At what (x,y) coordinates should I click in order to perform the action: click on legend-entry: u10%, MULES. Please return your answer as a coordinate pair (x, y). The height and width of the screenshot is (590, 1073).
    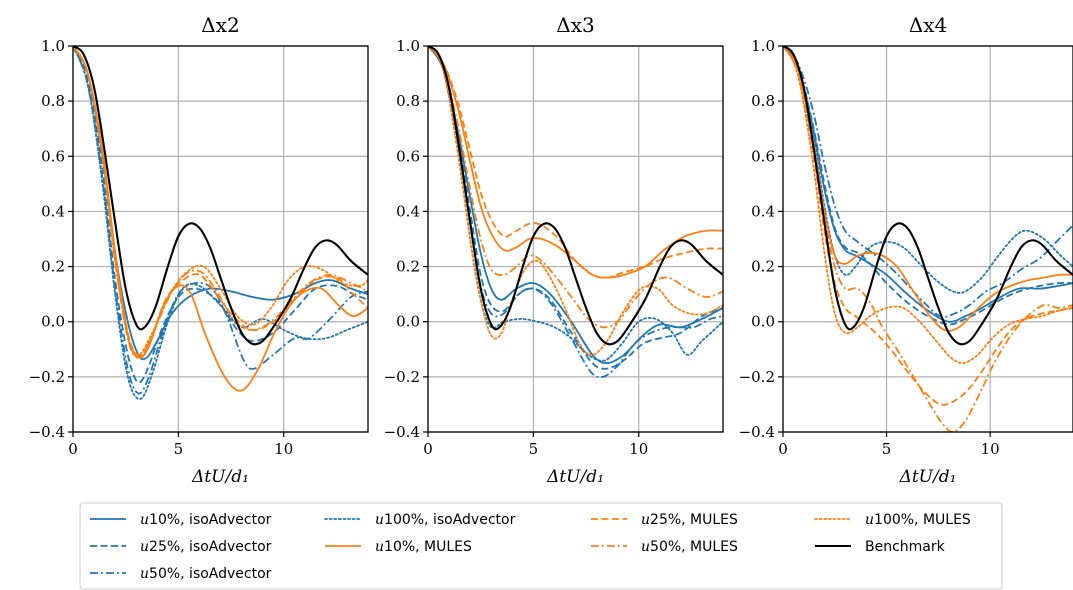
    Looking at the image, I should click on (398, 547).